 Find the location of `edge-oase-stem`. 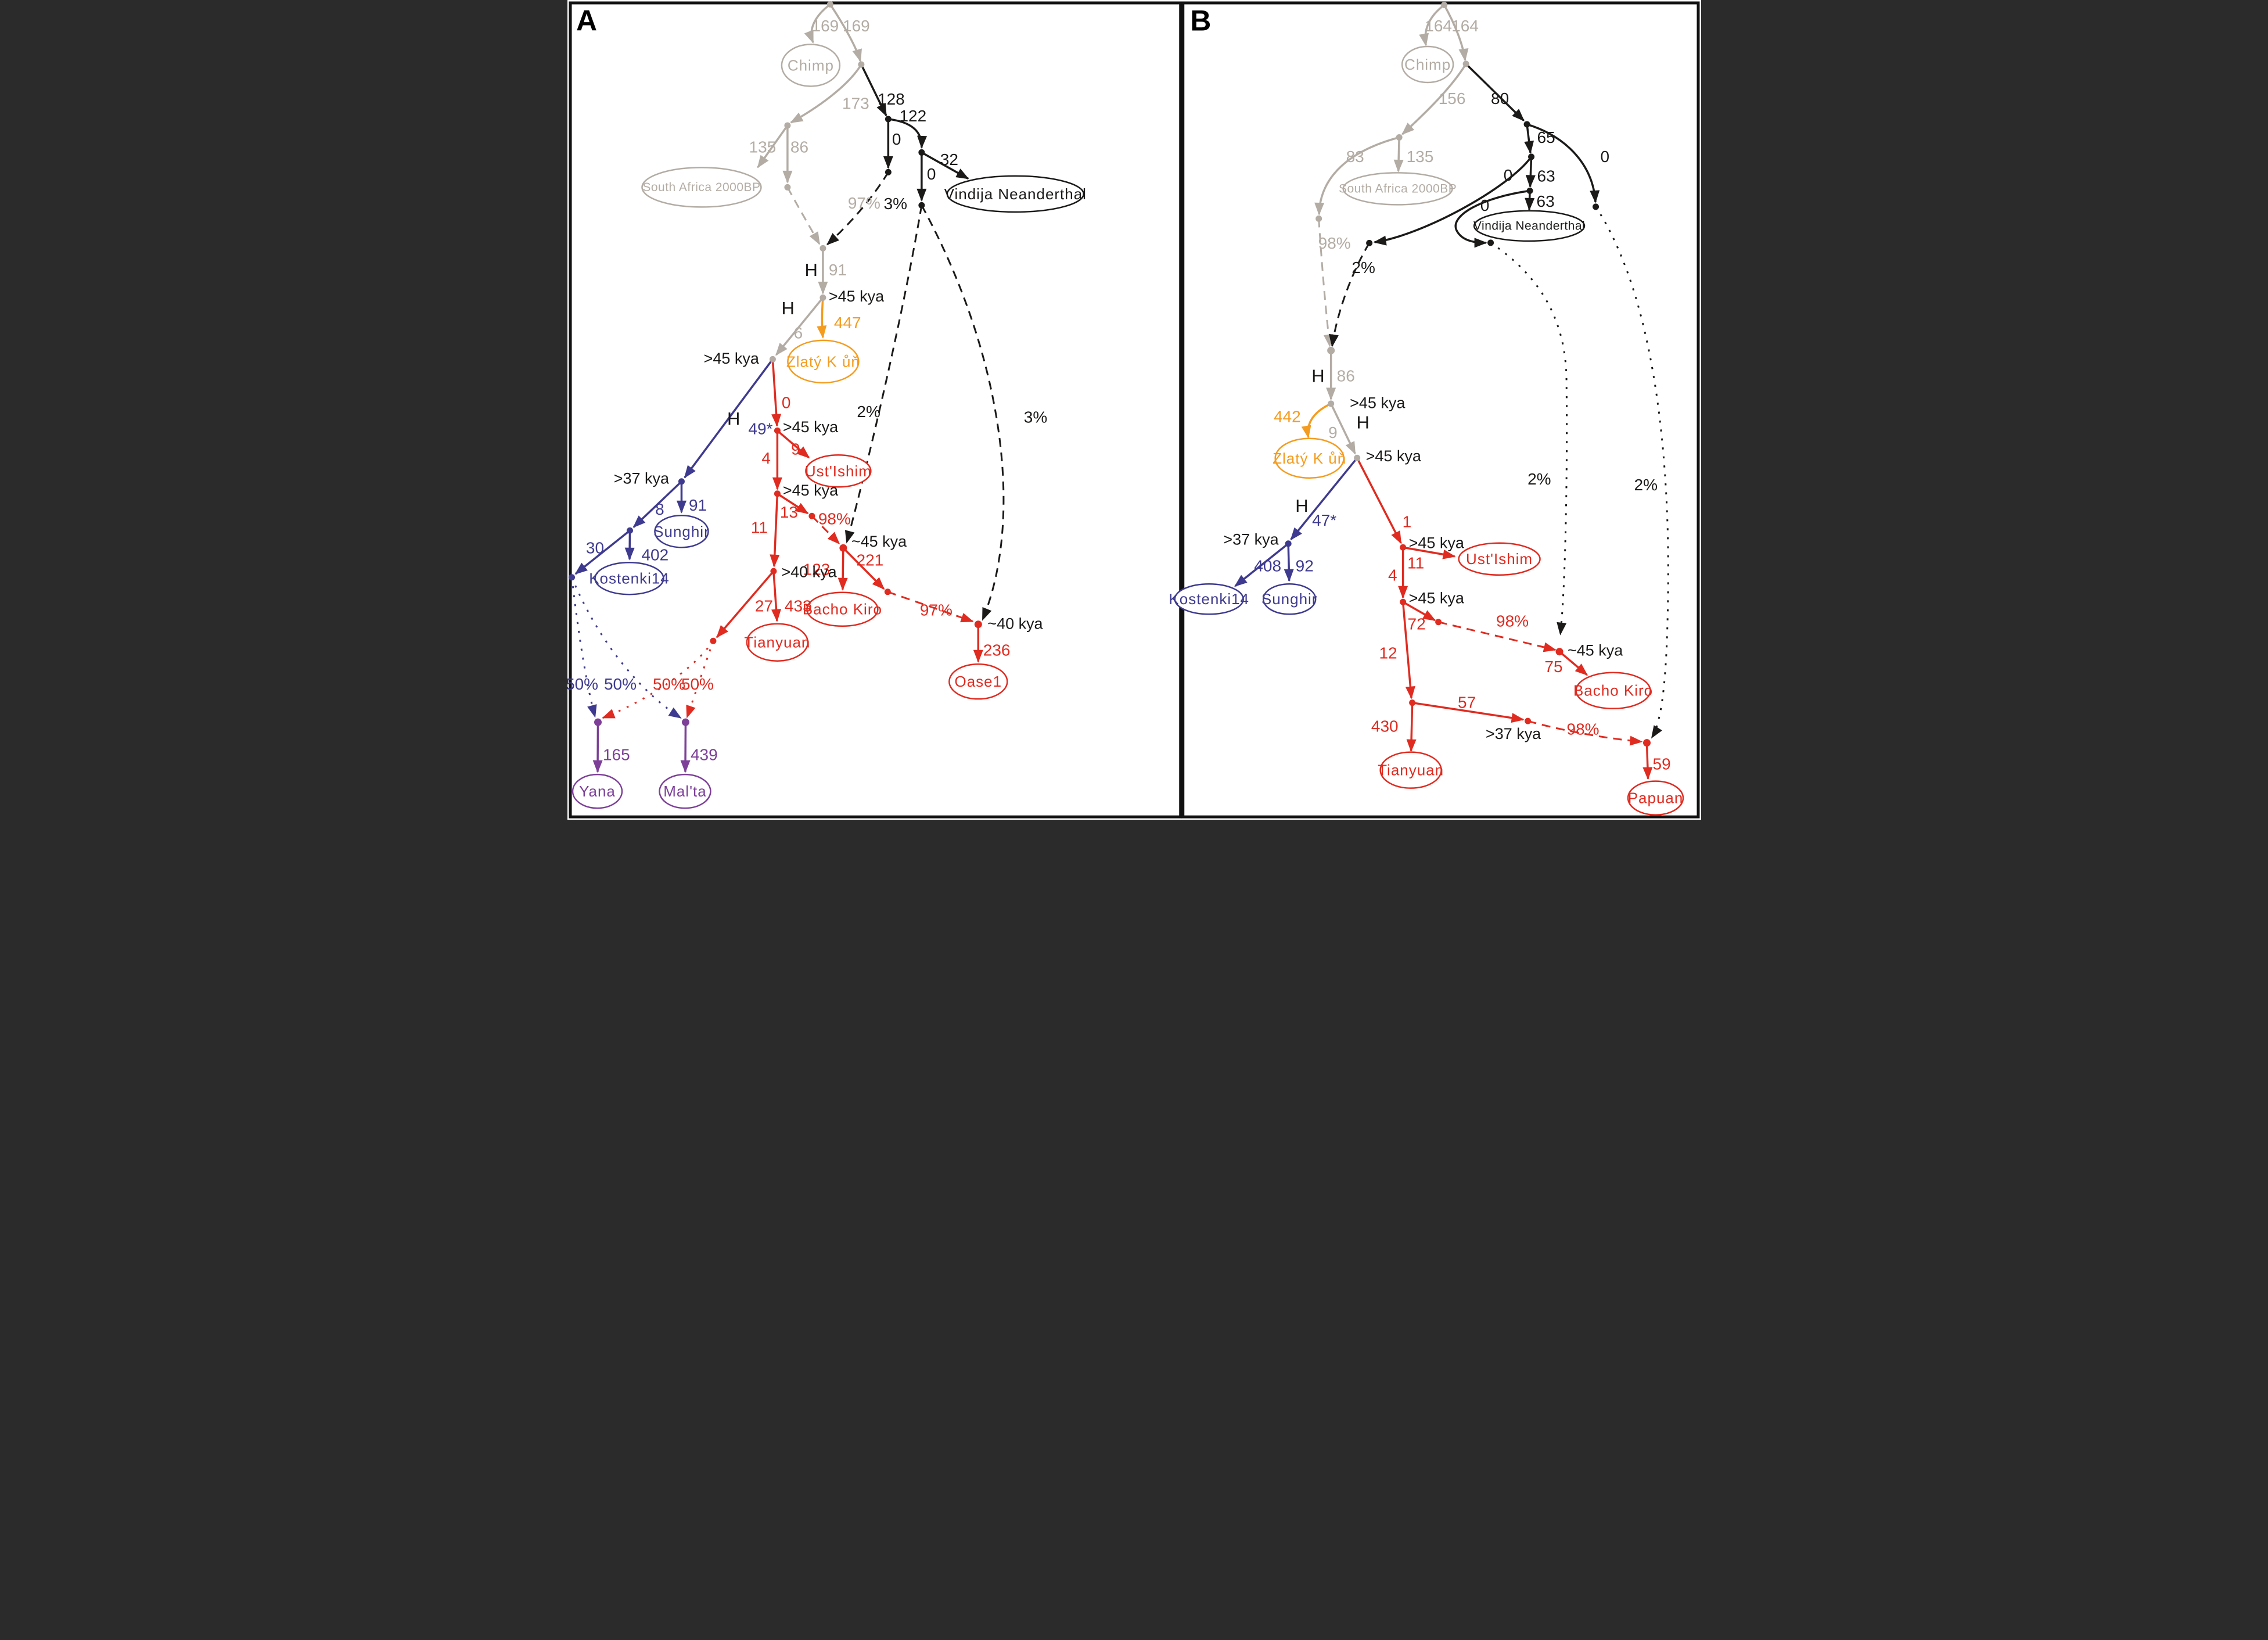

edge-oase-stem is located at coordinates (863, 569).